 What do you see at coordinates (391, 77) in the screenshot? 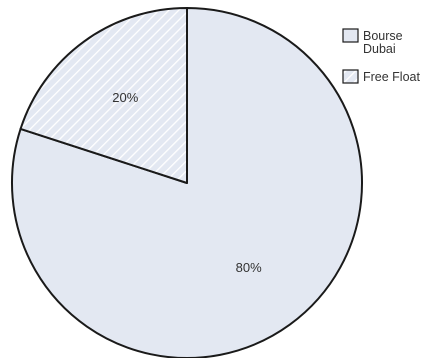
I see `legend-label-free-float: Free Float` at bounding box center [391, 77].